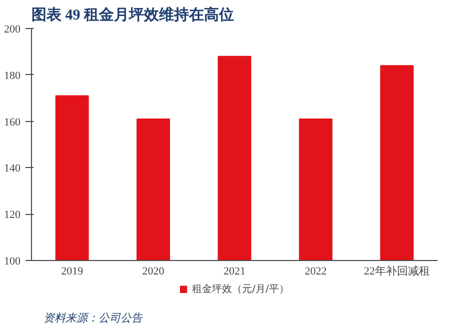  I want to click on y-tick-label: 200, so click(12, 30).